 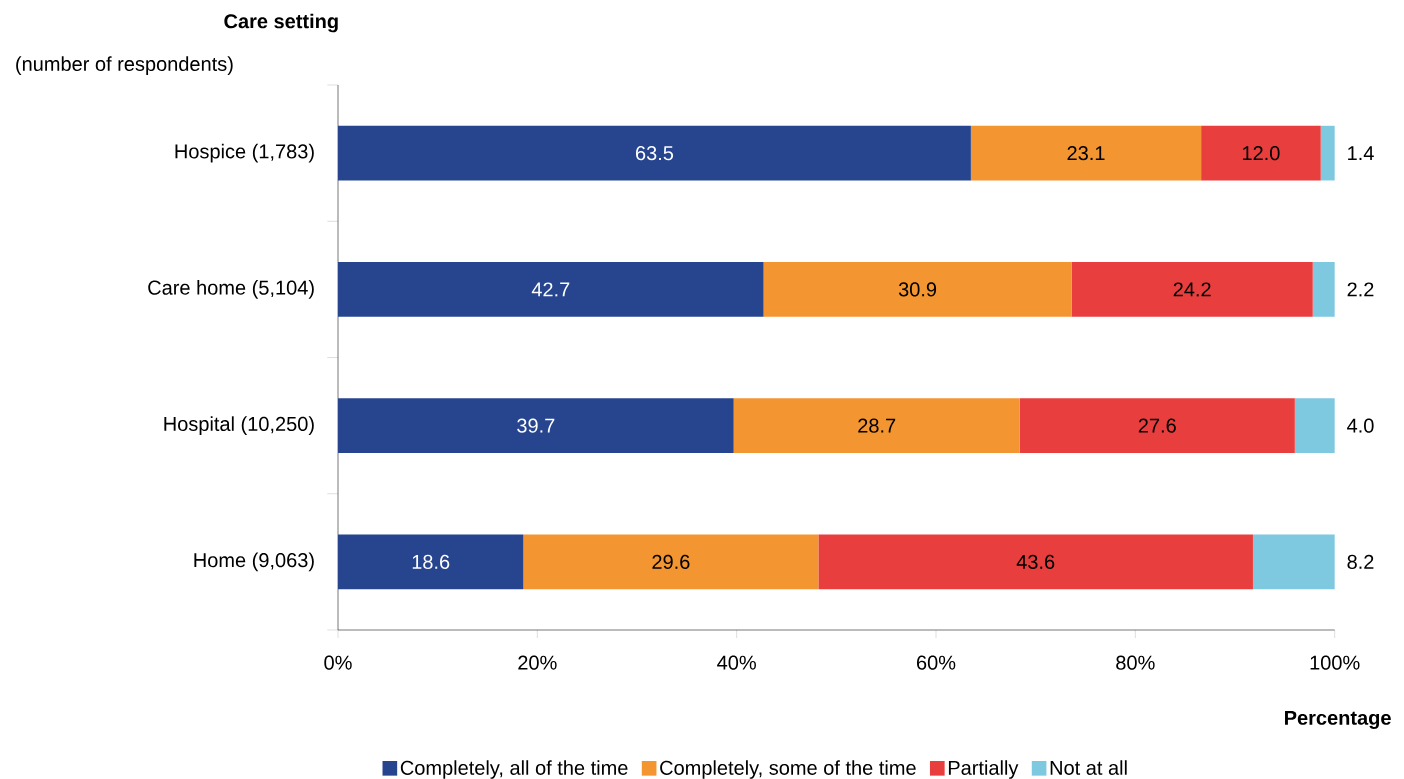 I want to click on data-label: 8.2, so click(x=1360, y=561).